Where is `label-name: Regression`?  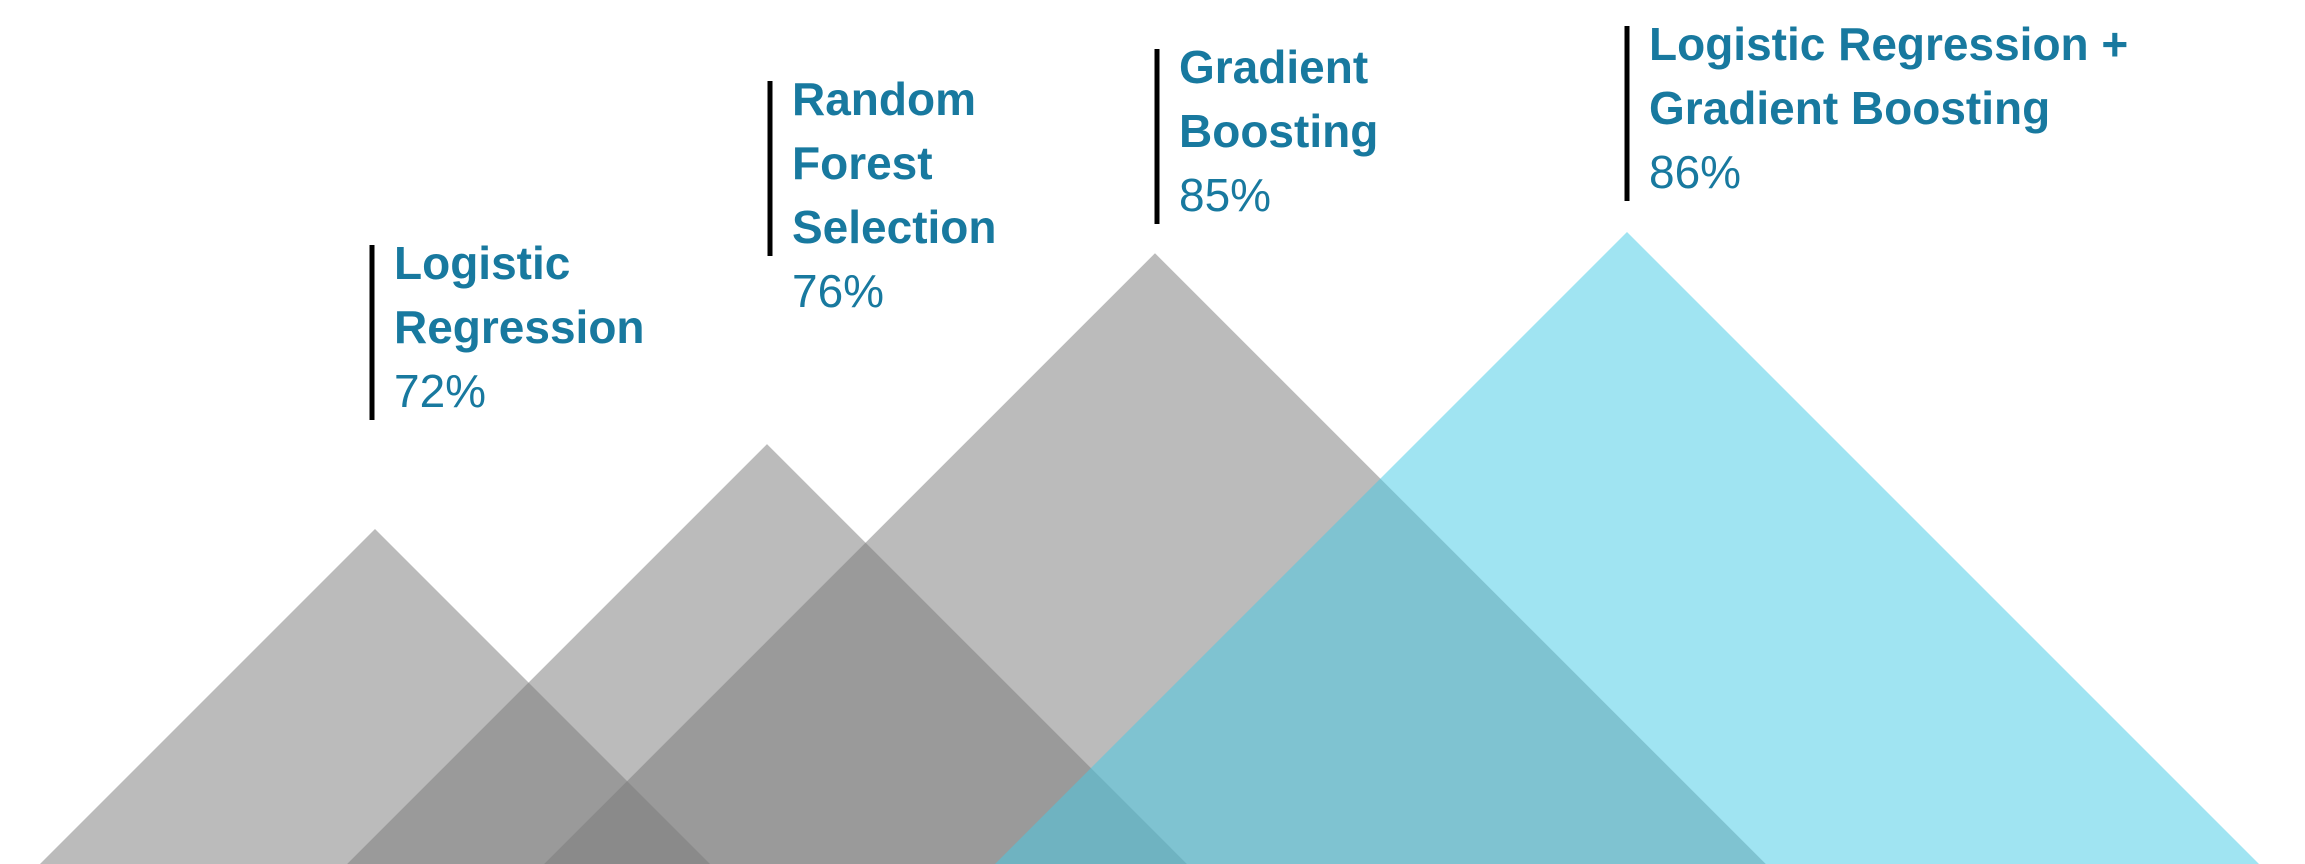 label-name: Regression is located at coordinates (519, 327).